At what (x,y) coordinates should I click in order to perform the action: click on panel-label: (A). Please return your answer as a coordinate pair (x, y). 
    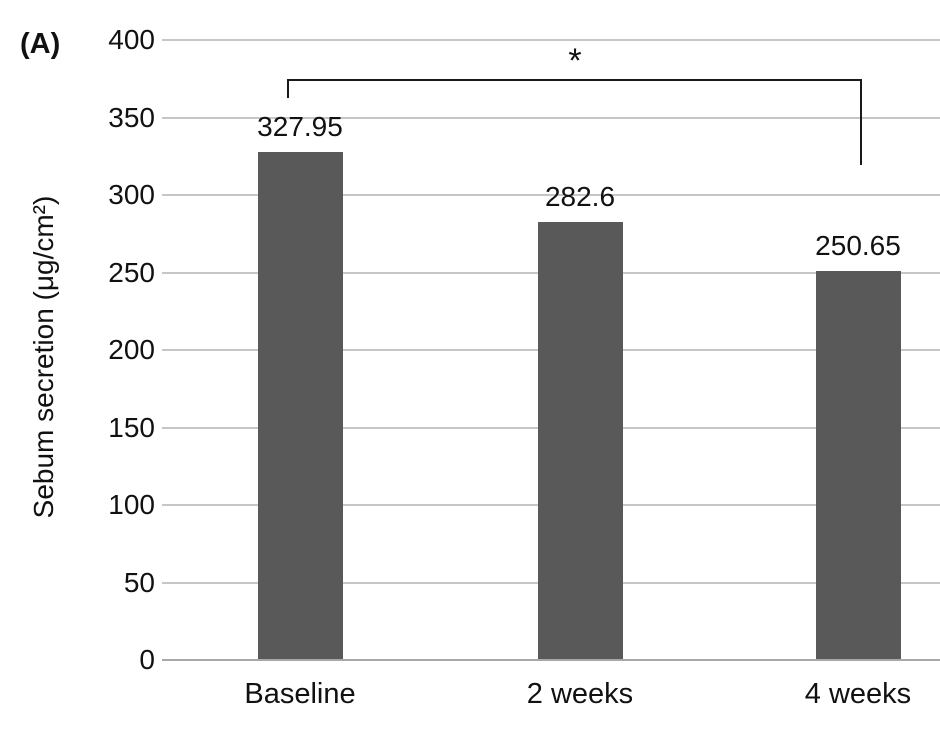
    Looking at the image, I should click on (40, 44).